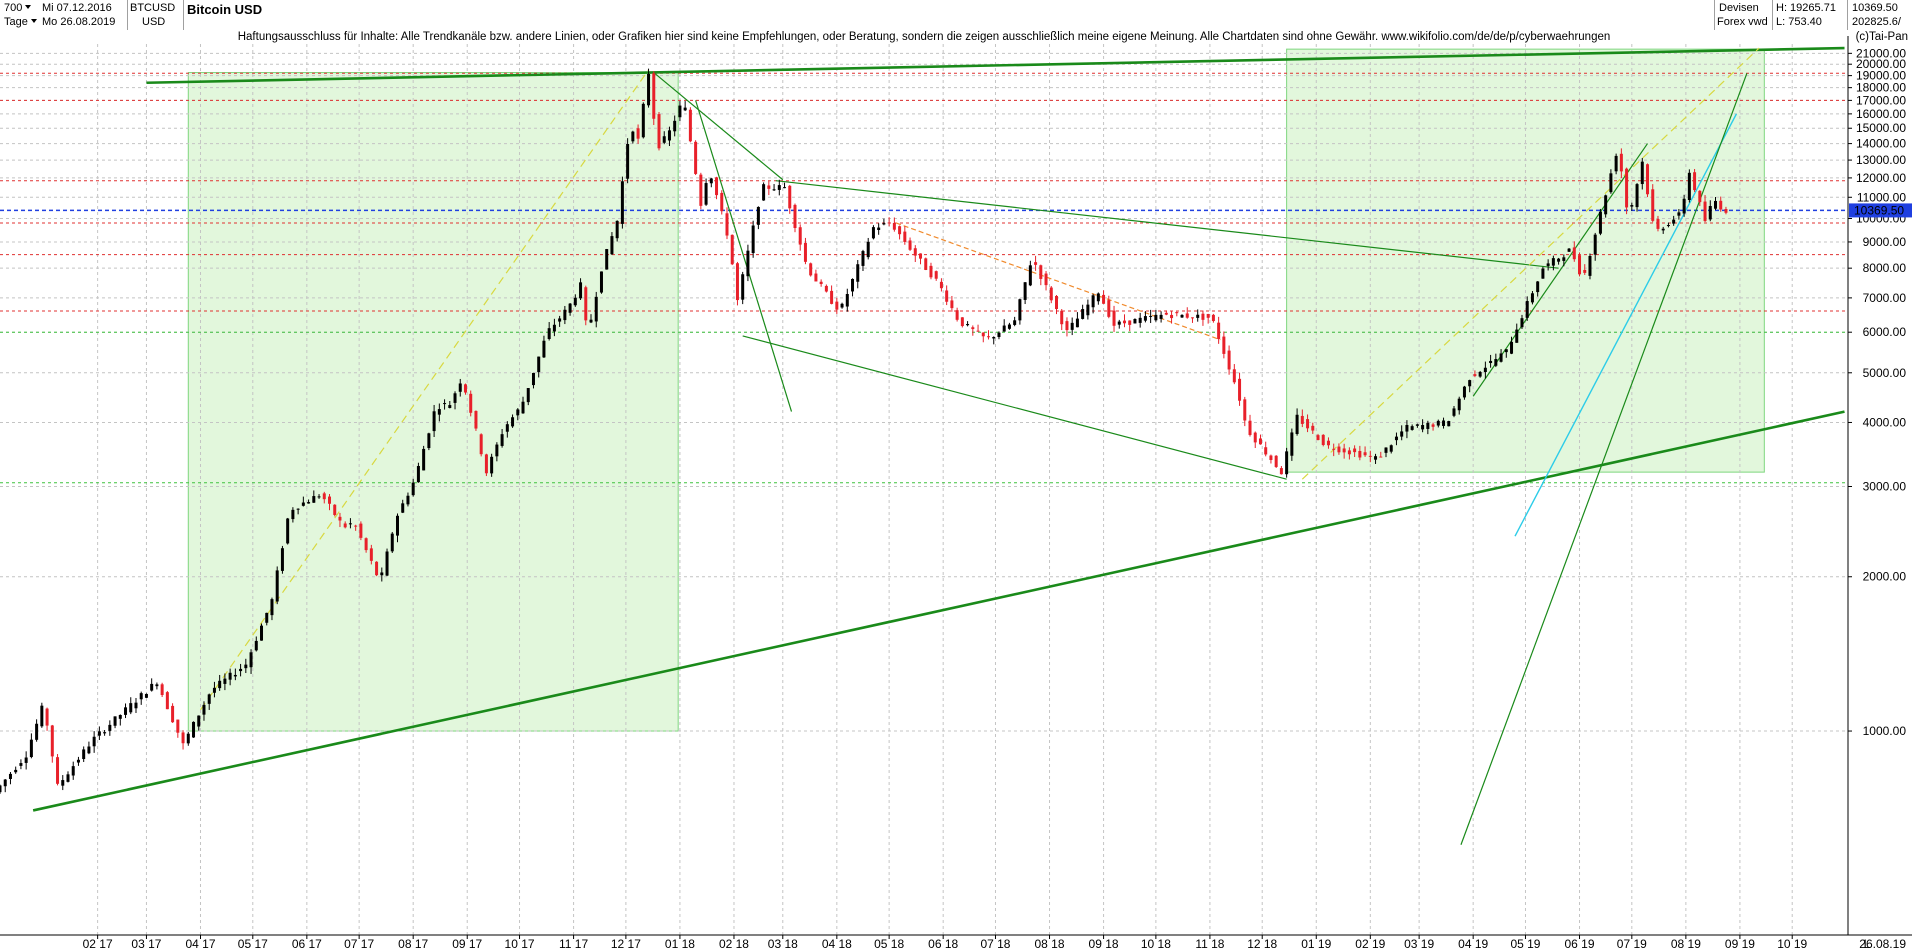  Describe the element at coordinates (1885, 332) in the screenshot. I see `y-tick-label: 6000.00` at that location.